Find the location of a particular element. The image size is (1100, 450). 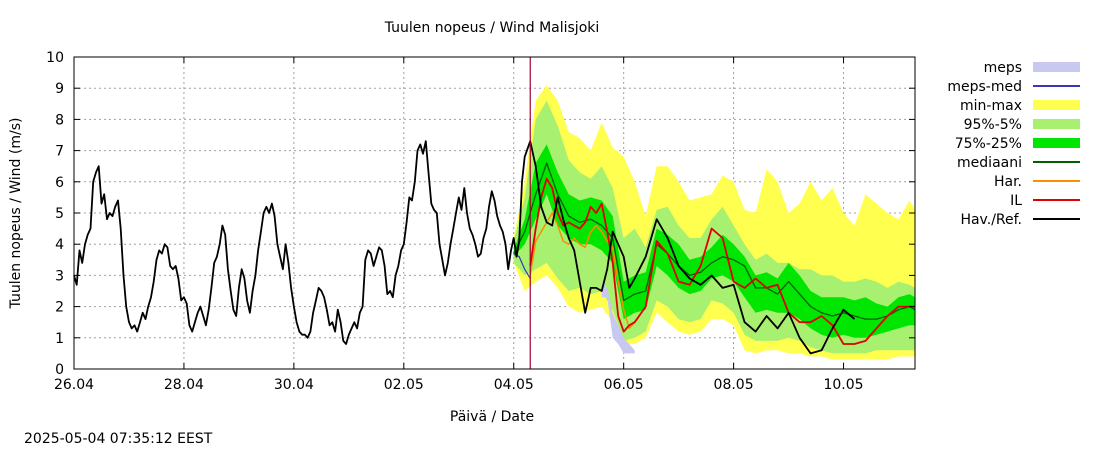

y-tick-label: 9 is located at coordinates (59, 89).